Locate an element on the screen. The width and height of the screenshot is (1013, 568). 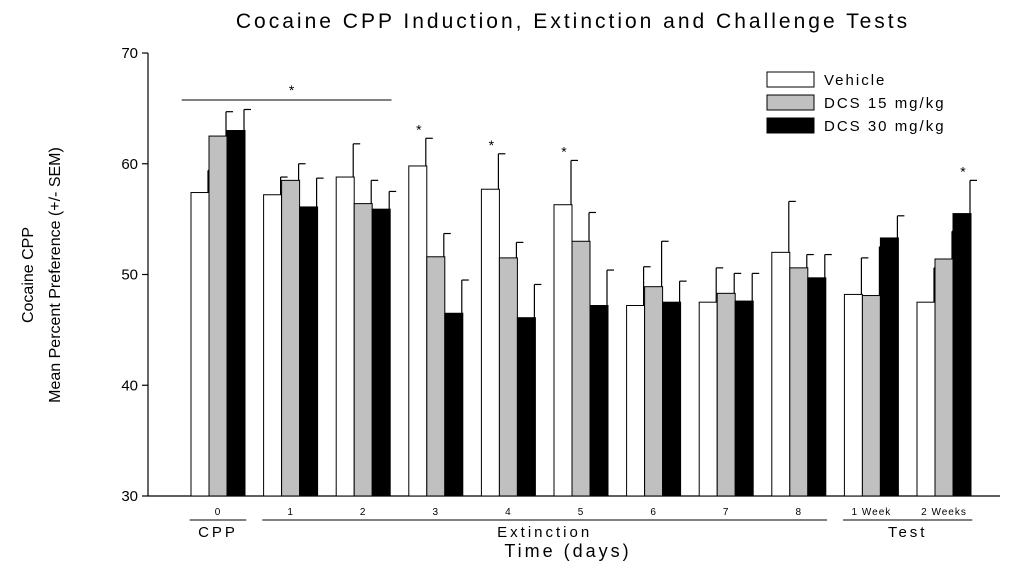
legend-label: DCS 30 mg/kg is located at coordinates (885, 126).